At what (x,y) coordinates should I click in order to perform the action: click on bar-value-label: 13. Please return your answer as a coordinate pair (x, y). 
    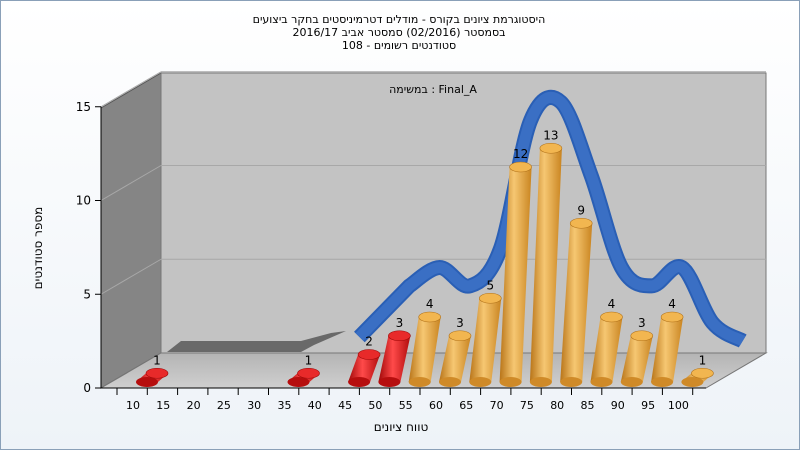
    Looking at the image, I should click on (550, 135).